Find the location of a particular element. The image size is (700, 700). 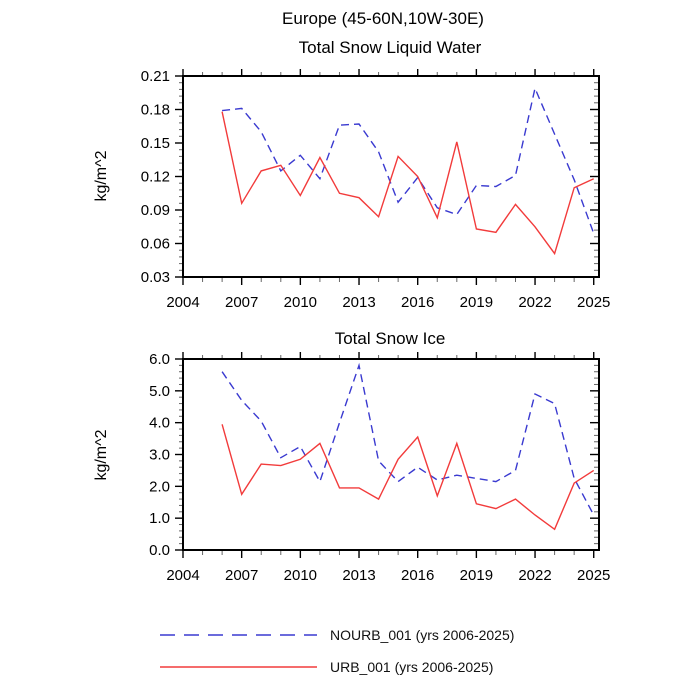

y-tick-label: 1.0 is located at coordinates (159, 518).